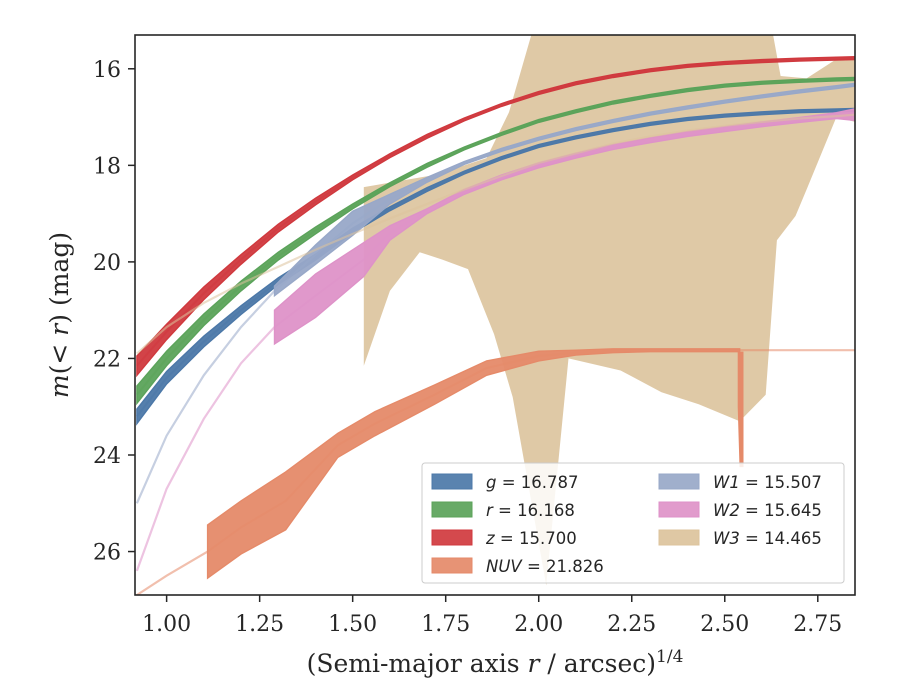  What do you see at coordinates (724, 624) in the screenshot?
I see `x-tick-label: 2.50` at bounding box center [724, 624].